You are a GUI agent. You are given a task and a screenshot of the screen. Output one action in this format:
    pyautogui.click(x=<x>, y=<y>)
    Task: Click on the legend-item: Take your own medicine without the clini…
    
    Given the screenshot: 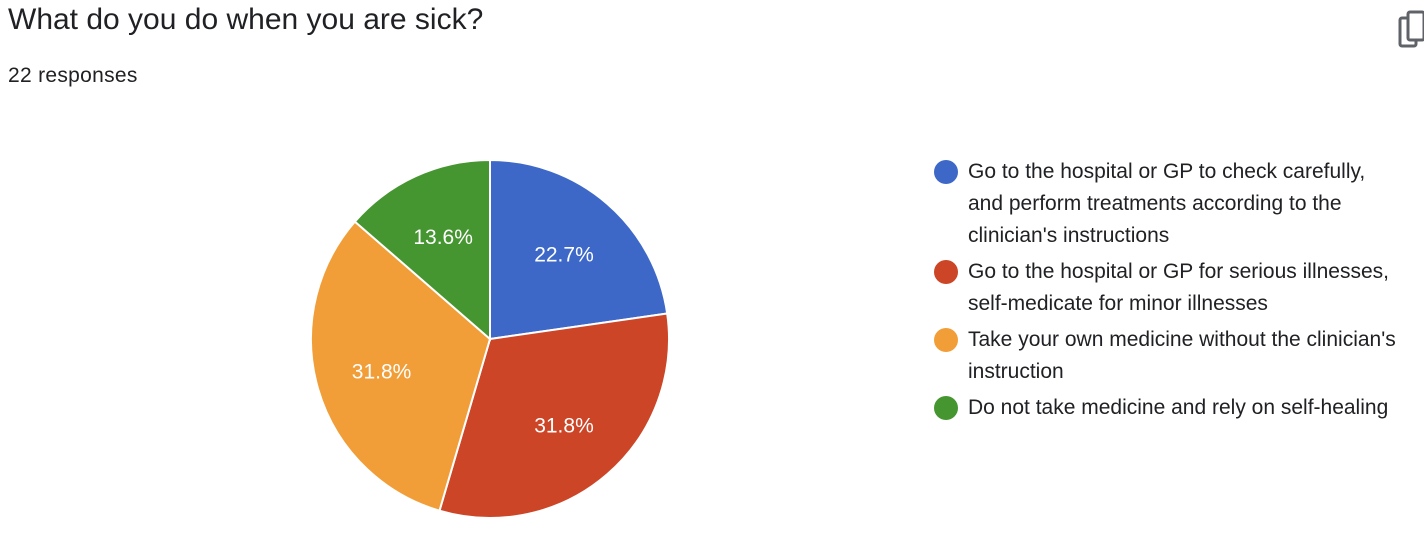 What is the action you would take?
    pyautogui.click(x=1167, y=356)
    